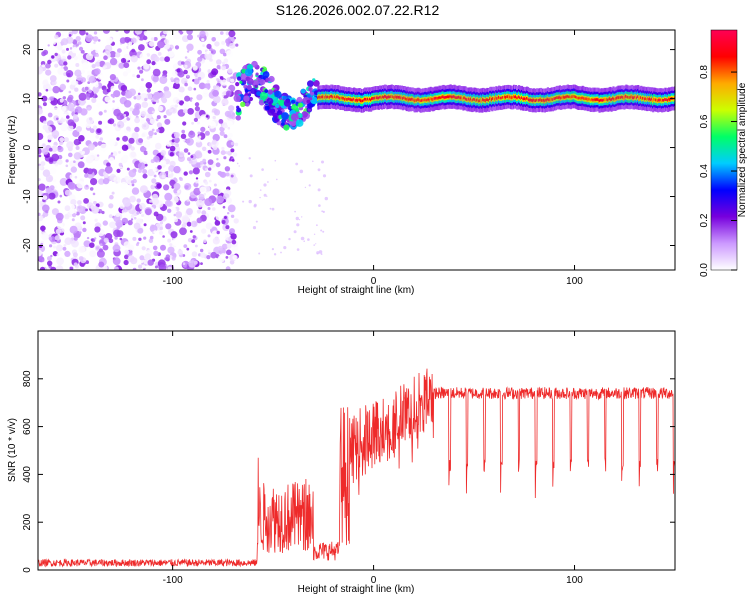  I want to click on y-tick-label: 10, so click(27, 99).